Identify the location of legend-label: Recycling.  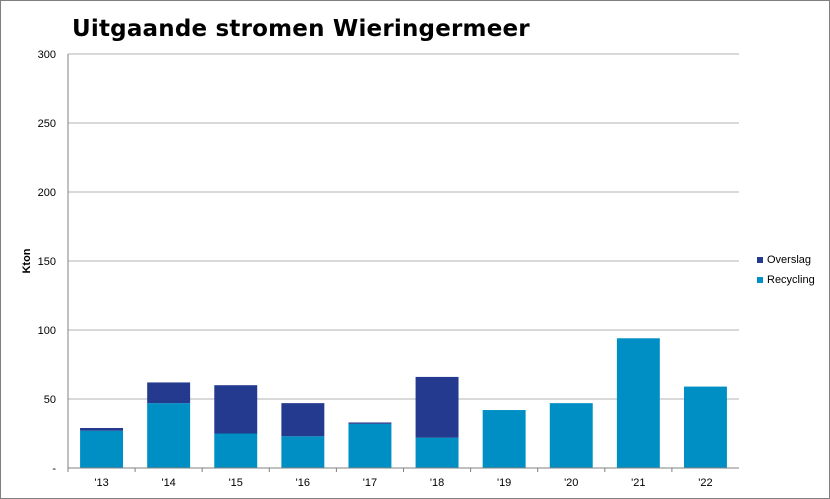
(791, 280).